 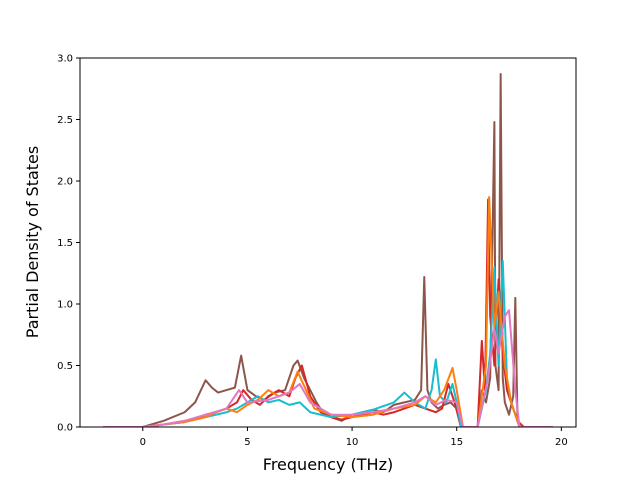 What do you see at coordinates (65, 120) in the screenshot?
I see `y-tick-label: 2.5` at bounding box center [65, 120].